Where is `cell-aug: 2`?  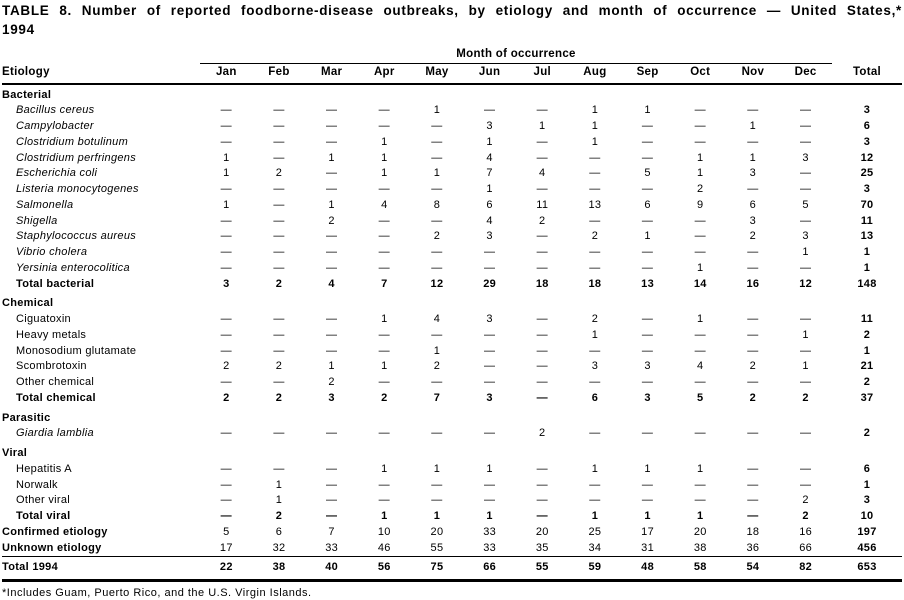
cell-aug: 2 is located at coordinates (595, 236).